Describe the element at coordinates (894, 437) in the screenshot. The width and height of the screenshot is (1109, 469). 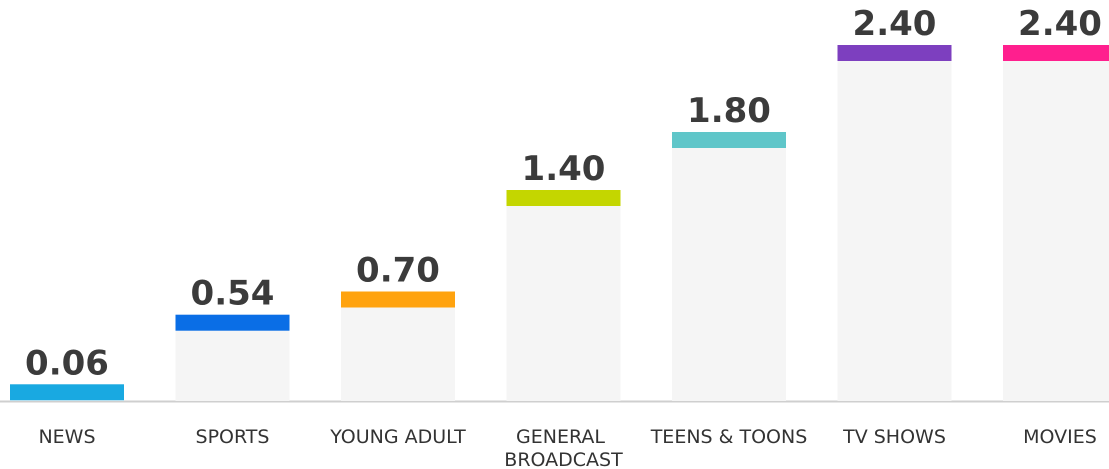
I see `category-label: TV SHOWS` at that location.